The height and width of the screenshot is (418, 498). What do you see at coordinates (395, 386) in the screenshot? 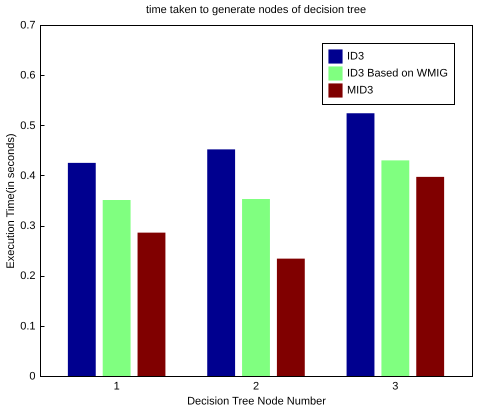
I see `x-tick-label: 3` at bounding box center [395, 386].